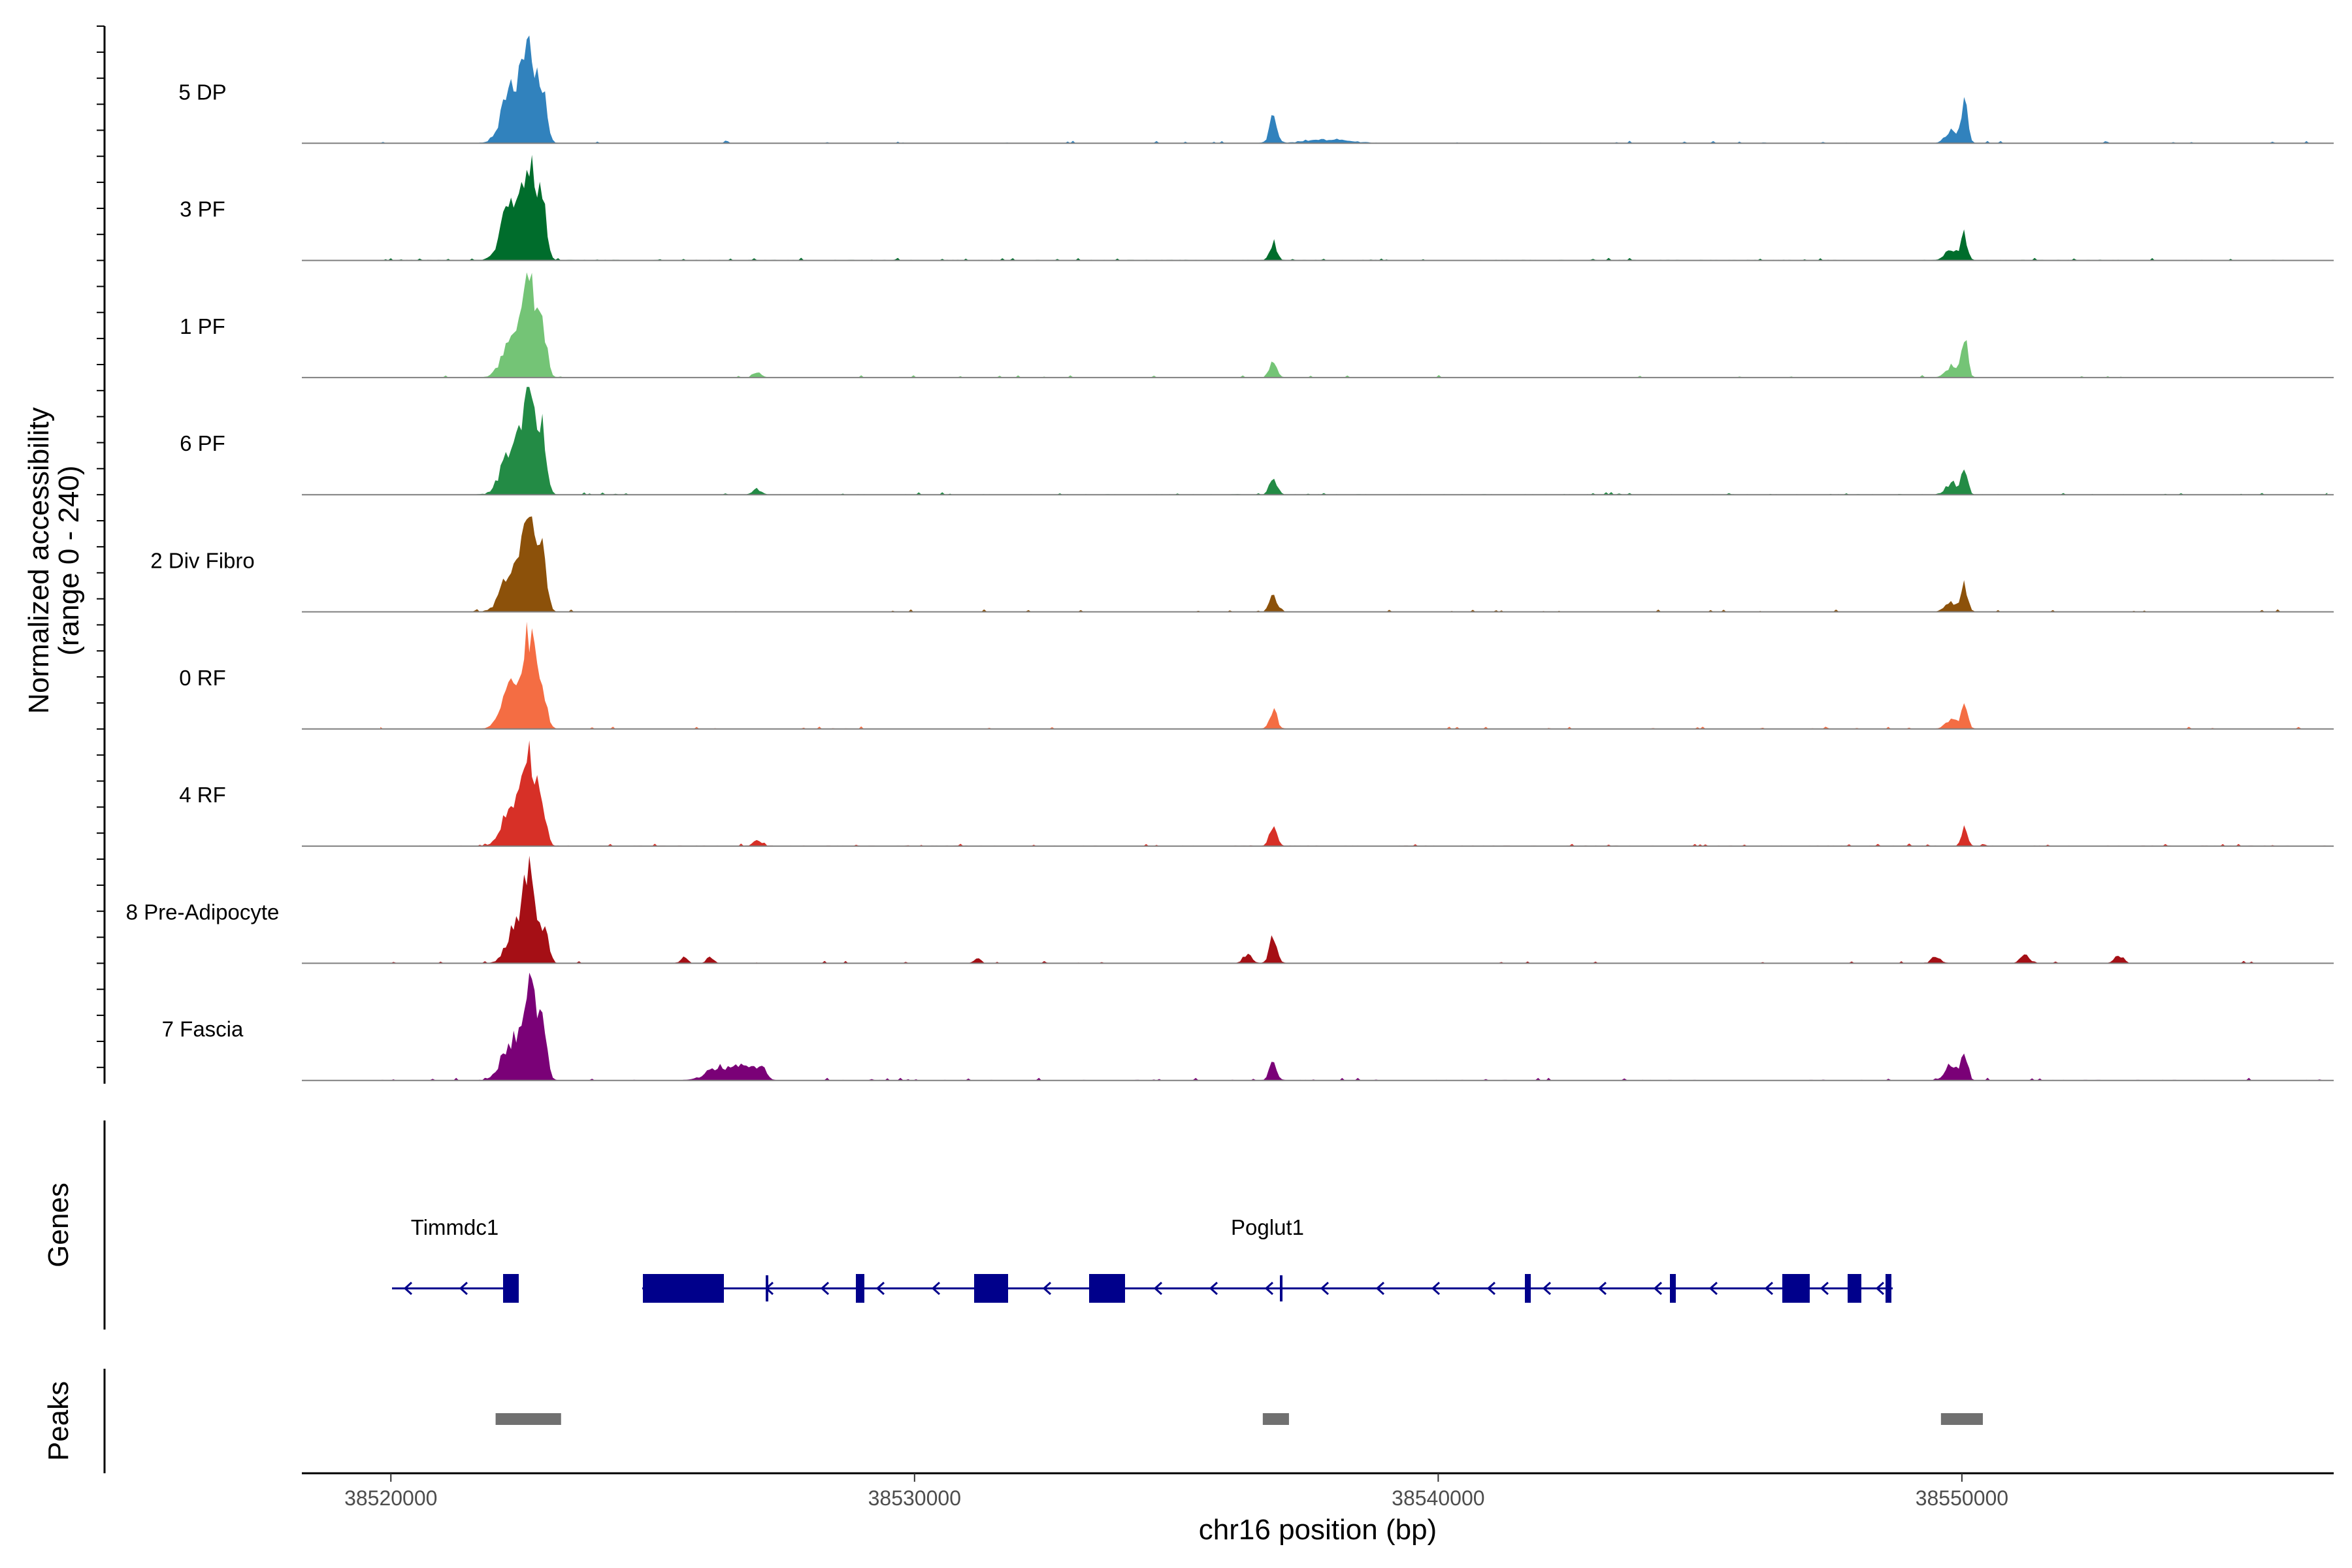 This screenshot has height=1568, width=2352. Describe the element at coordinates (69, 560) in the screenshot. I see `y-axis-subtitle: (range 0 - 240)` at that location.